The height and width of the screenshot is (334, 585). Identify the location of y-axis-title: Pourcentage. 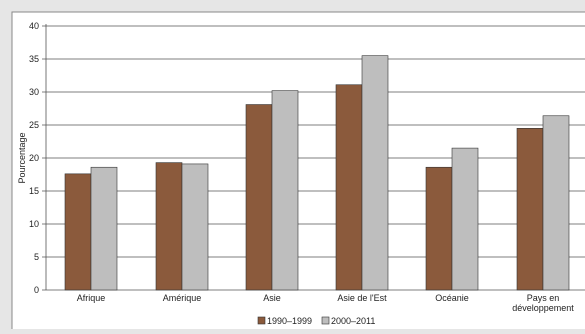
(22, 157).